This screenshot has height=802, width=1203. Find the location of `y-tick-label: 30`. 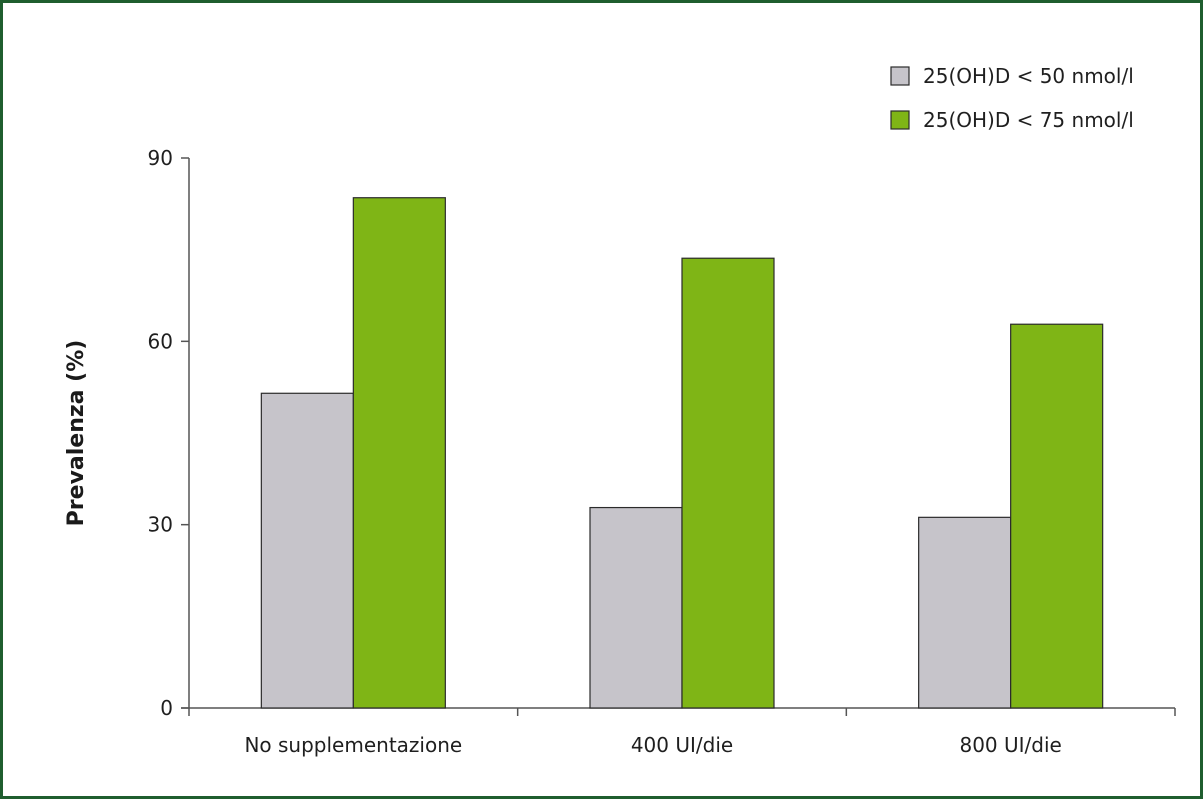

y-tick-label: 30 is located at coordinates (160, 525).